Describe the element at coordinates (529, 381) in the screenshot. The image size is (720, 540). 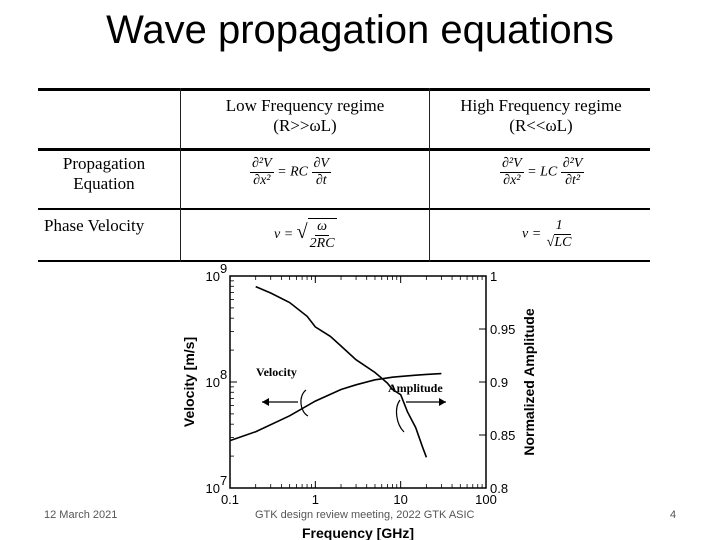
I see `y2-axis-title: Normalized Amplitude` at that location.